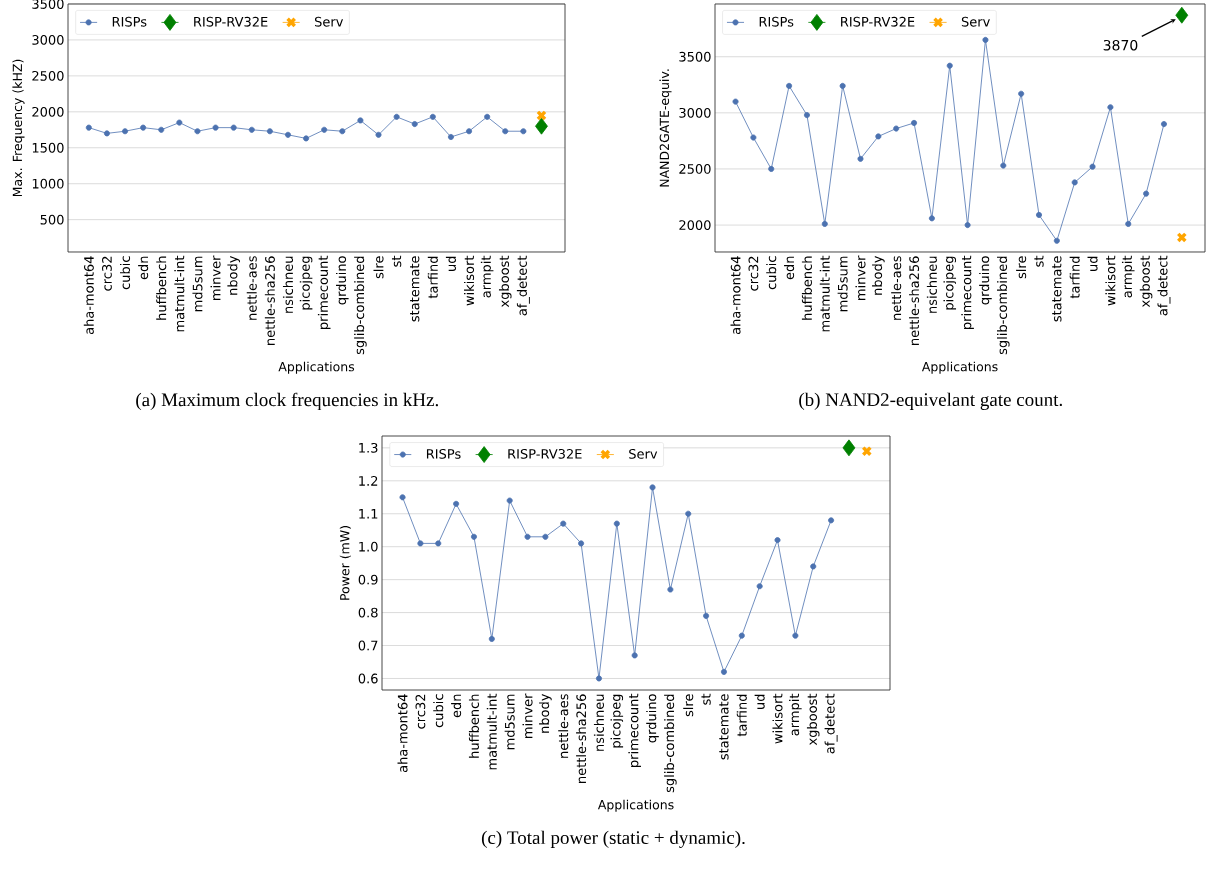 Image resolution: width=1225 pixels, height=873 pixels. What do you see at coordinates (48, 4) in the screenshot?
I see `y-tick-label: 3500` at bounding box center [48, 4].